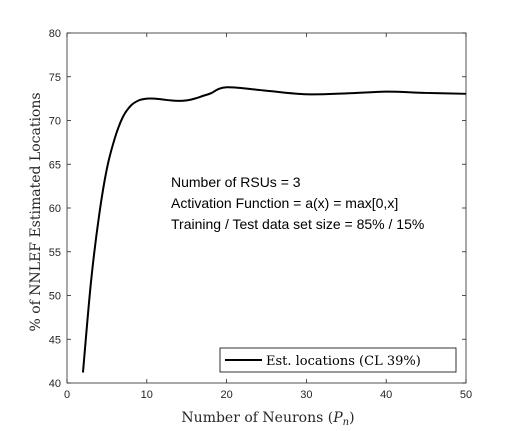 Image resolution: width=515 pixels, height=431 pixels. I want to click on x-axis-label-close: ), so click(351, 418).